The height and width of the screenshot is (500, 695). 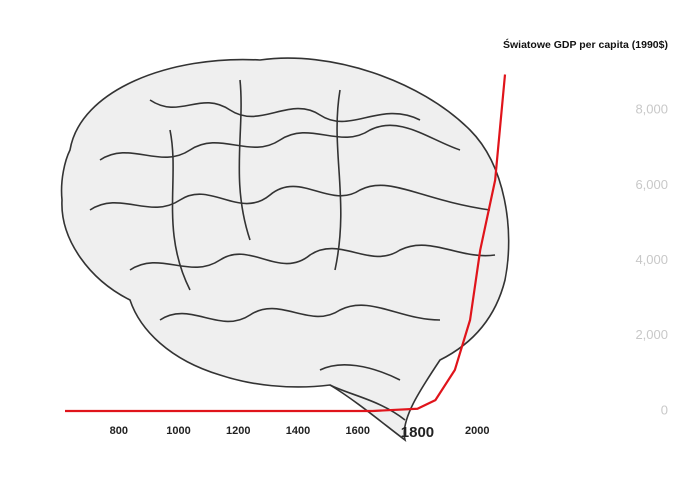 I want to click on y-axis-label: Światowe GDP per capita (1990$), so click(x=585, y=44).